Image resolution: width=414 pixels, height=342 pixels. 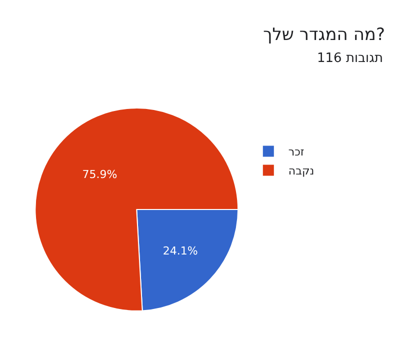 What do you see at coordinates (301, 171) in the screenshot?
I see `legend-label: נקבה` at bounding box center [301, 171].